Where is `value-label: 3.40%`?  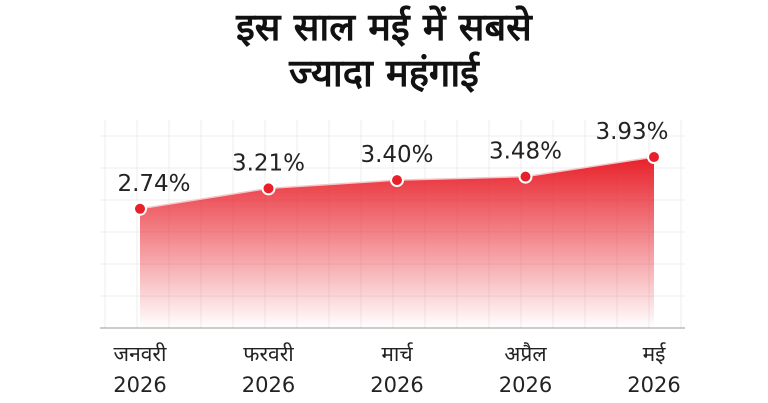 value-label: 3.40% is located at coordinates (396, 155).